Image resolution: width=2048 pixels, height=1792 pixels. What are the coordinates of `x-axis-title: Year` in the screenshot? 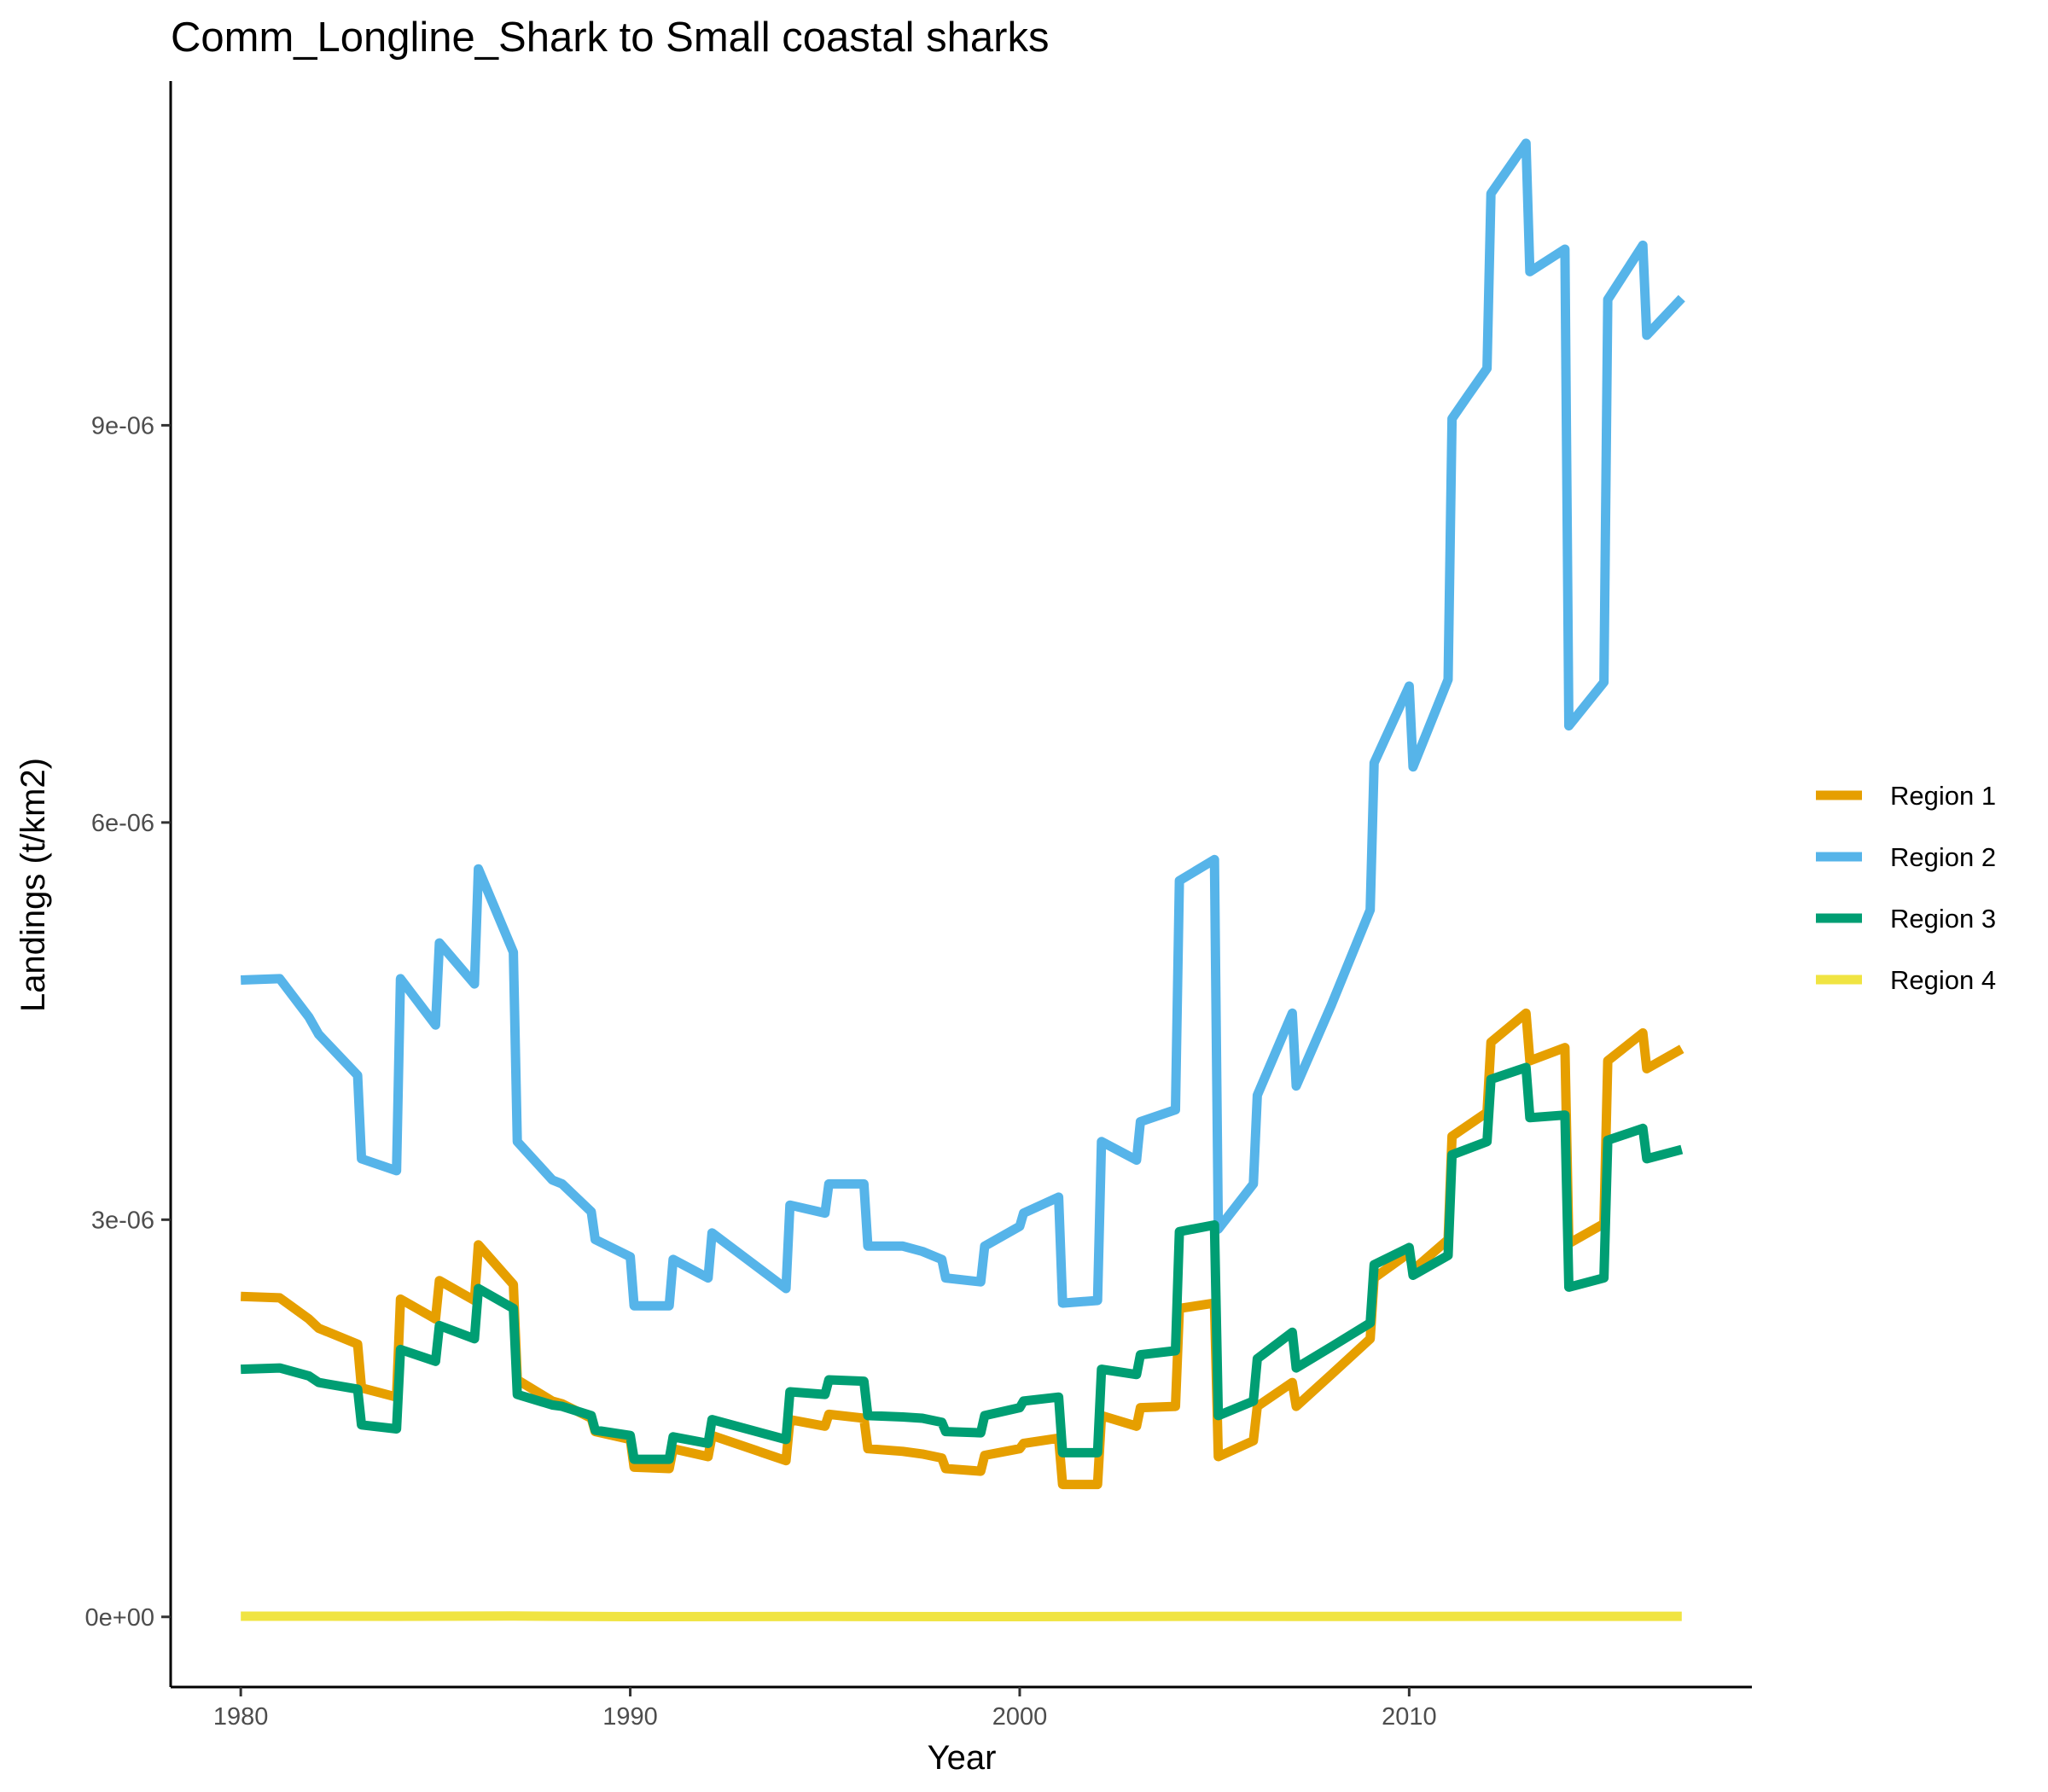 It's located at (963, 1758).